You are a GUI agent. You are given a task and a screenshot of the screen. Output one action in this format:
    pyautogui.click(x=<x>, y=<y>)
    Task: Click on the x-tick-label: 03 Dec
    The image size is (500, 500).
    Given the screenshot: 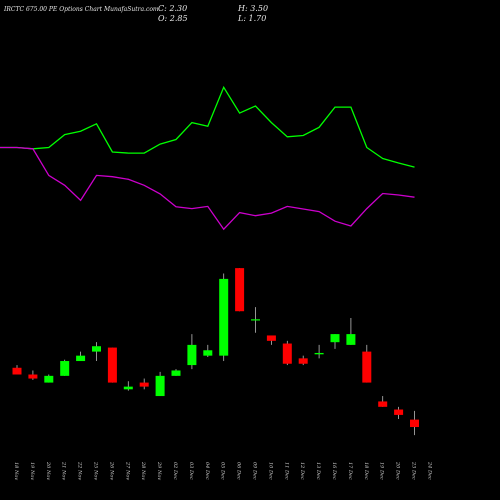 What is the action you would take?
    pyautogui.click(x=191, y=471)
    